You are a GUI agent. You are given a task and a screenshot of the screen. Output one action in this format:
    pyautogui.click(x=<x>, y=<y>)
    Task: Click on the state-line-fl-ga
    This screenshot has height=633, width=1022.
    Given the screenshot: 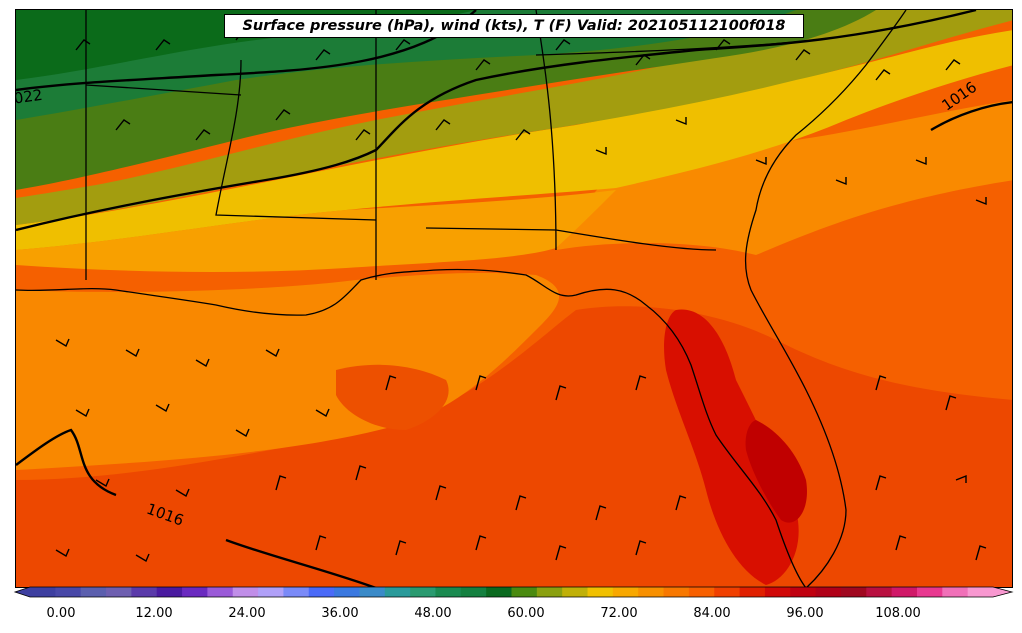 What is the action you would take?
    pyautogui.click(x=571, y=239)
    